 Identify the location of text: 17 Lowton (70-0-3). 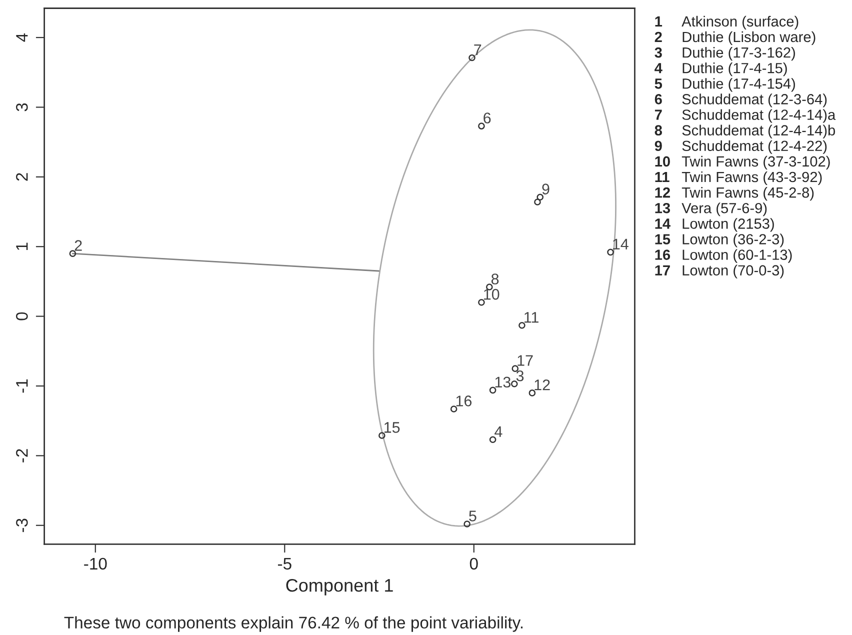
(719, 271).